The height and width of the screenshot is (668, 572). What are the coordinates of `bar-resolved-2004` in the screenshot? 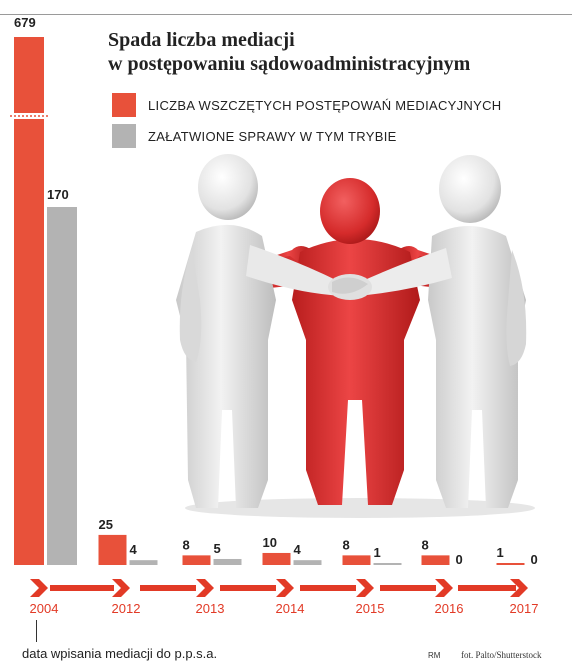 It's located at (62, 386).